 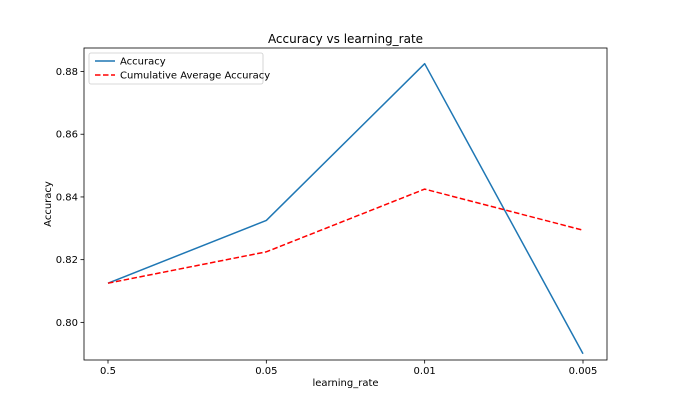 I want to click on y-tick-label: 0.84, so click(x=67, y=197).